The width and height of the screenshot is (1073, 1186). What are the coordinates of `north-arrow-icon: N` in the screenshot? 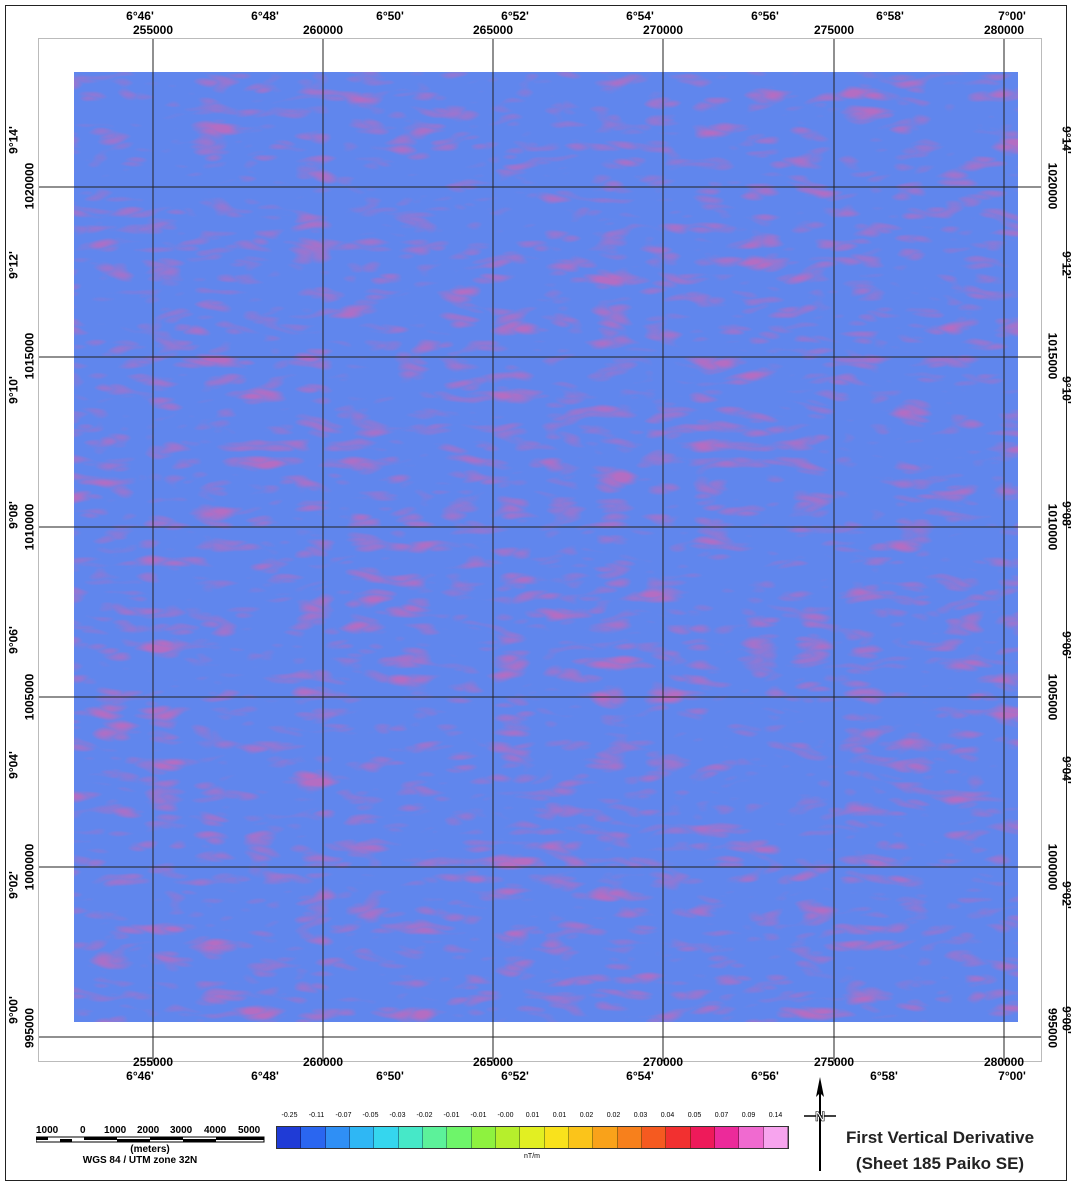 It's located at (820, 1124).